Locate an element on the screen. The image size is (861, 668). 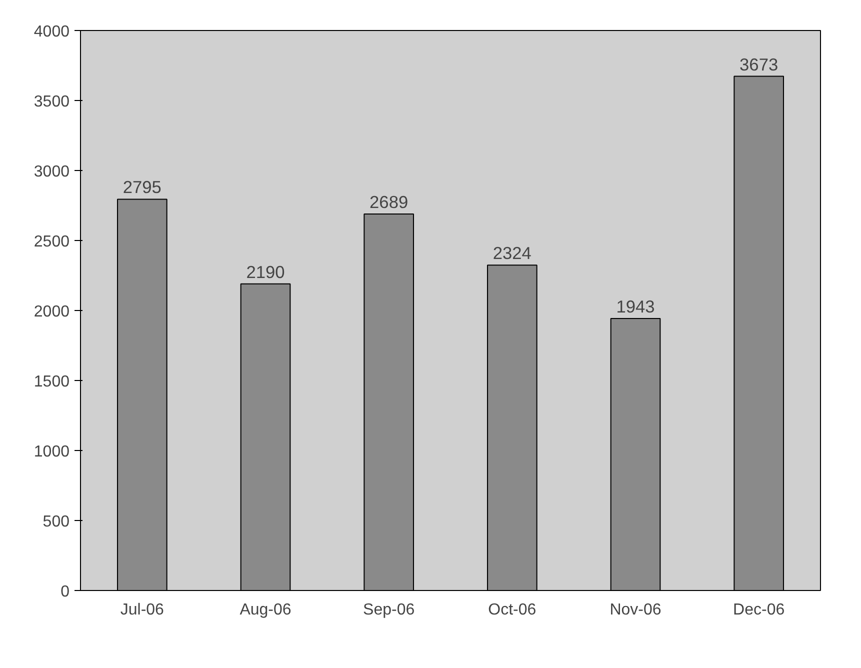
x-tick-label: Nov-06 is located at coordinates (636, 610).